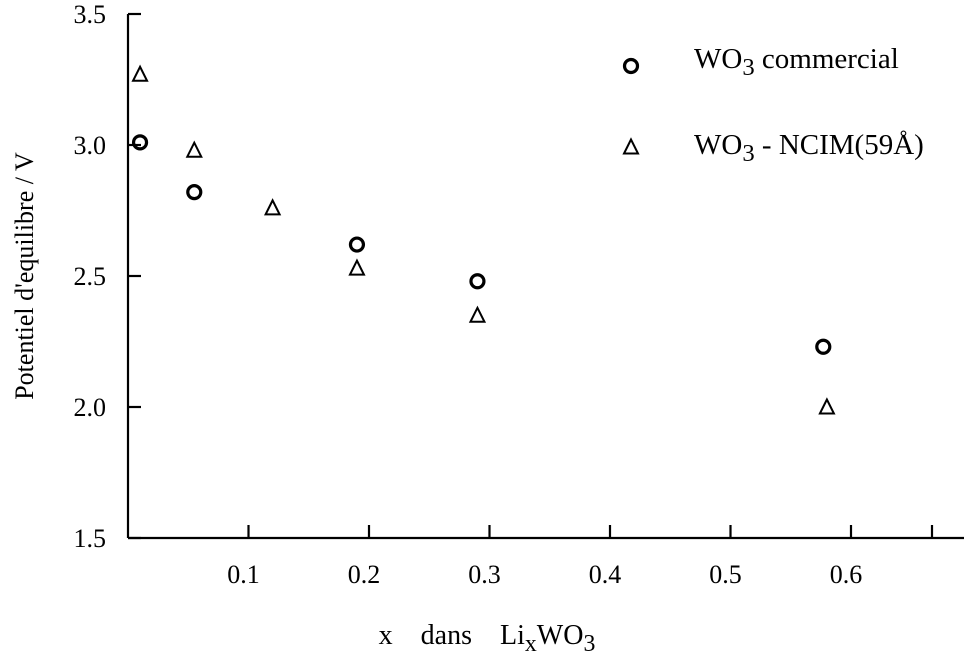 Image resolution: width=964 pixels, height=658 pixels. I want to click on x-tick-label: 0.3, so click(484, 574).